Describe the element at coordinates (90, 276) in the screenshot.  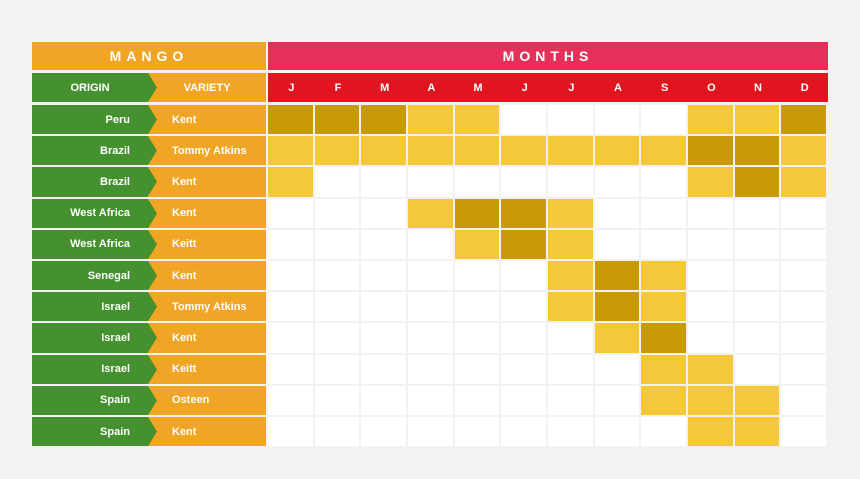
I see `origin-cell: Senegal` at that location.